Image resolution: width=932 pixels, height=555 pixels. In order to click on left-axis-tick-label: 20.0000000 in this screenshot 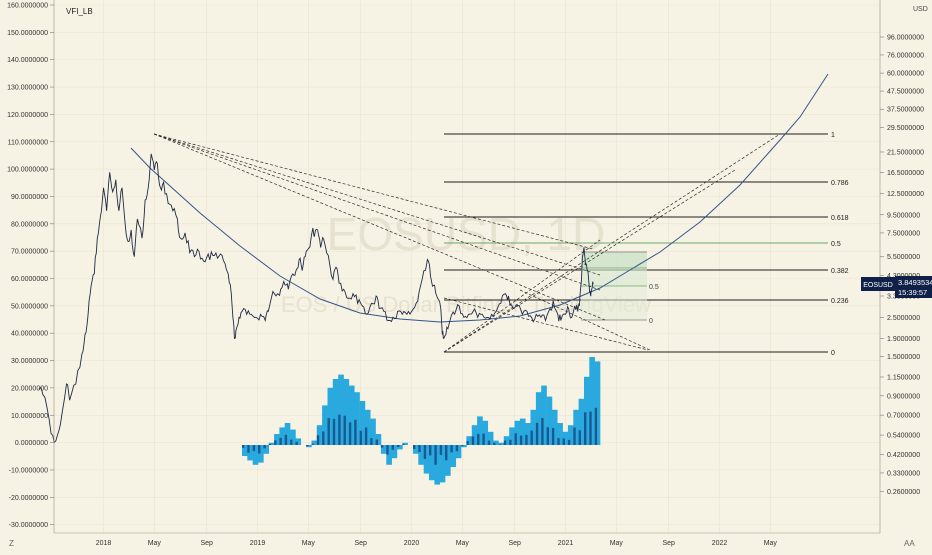, I will do `click(29, 388)`.